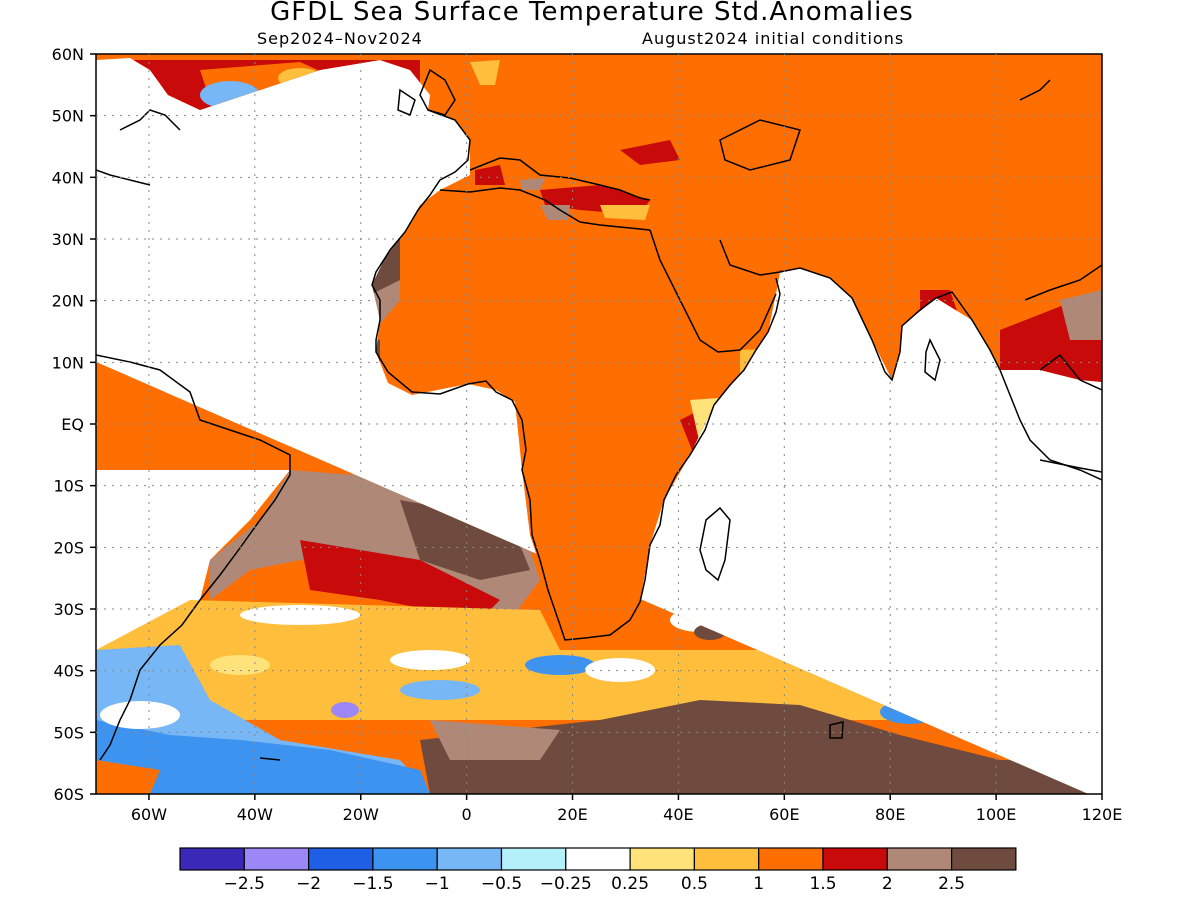  Describe the element at coordinates (773, 38) in the screenshot. I see `initial-conditions: August2024 initial conditions` at that location.